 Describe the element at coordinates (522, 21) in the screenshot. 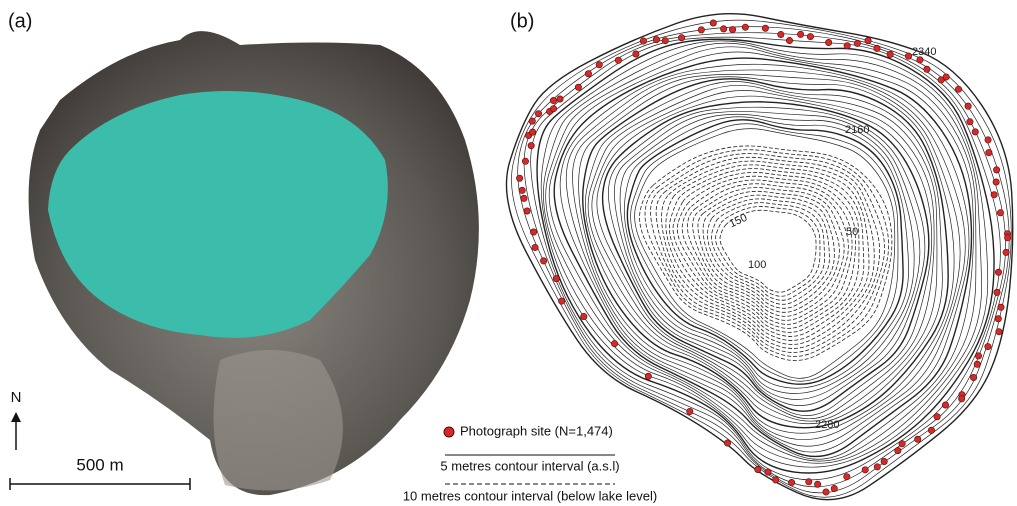

I see `panel-label: (b)` at that location.